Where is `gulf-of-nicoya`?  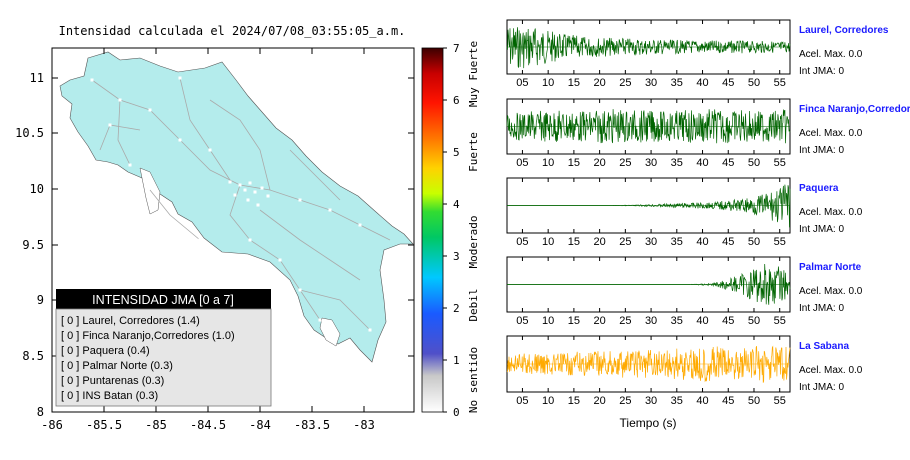 gulf-of-nicoya is located at coordinates (150, 191).